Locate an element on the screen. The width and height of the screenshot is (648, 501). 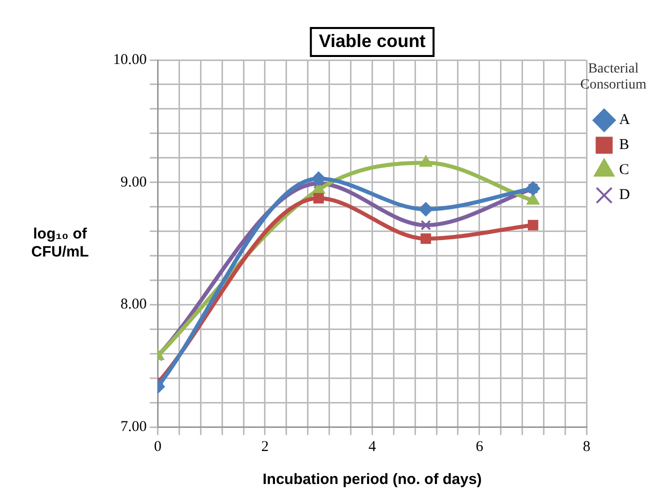
legend-label: B is located at coordinates (624, 145).